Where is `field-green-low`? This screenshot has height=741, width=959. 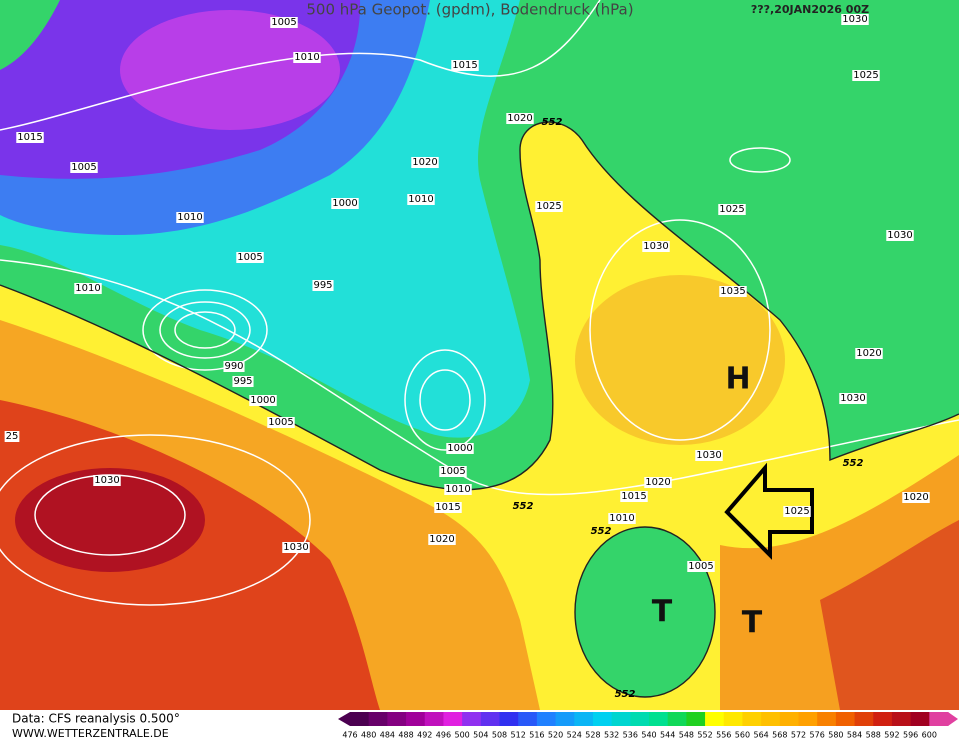
field-green-low is located at coordinates (645, 612).